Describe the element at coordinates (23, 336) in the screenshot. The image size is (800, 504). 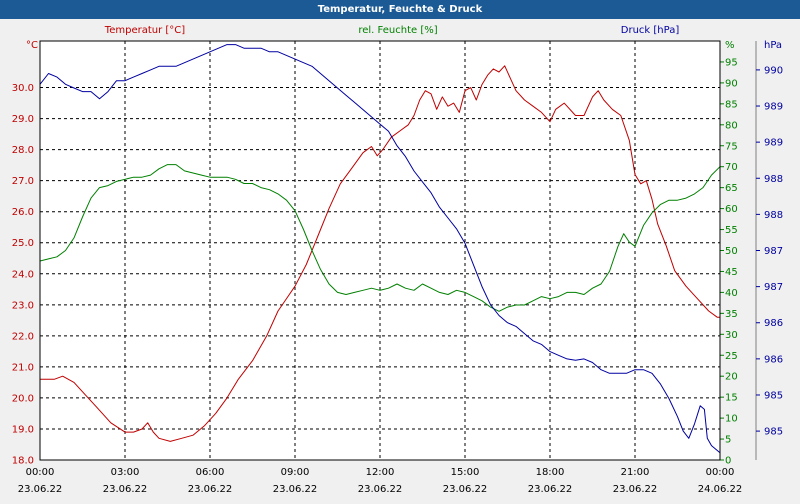
I see `temperature-tick-label: 22.0` at that location.